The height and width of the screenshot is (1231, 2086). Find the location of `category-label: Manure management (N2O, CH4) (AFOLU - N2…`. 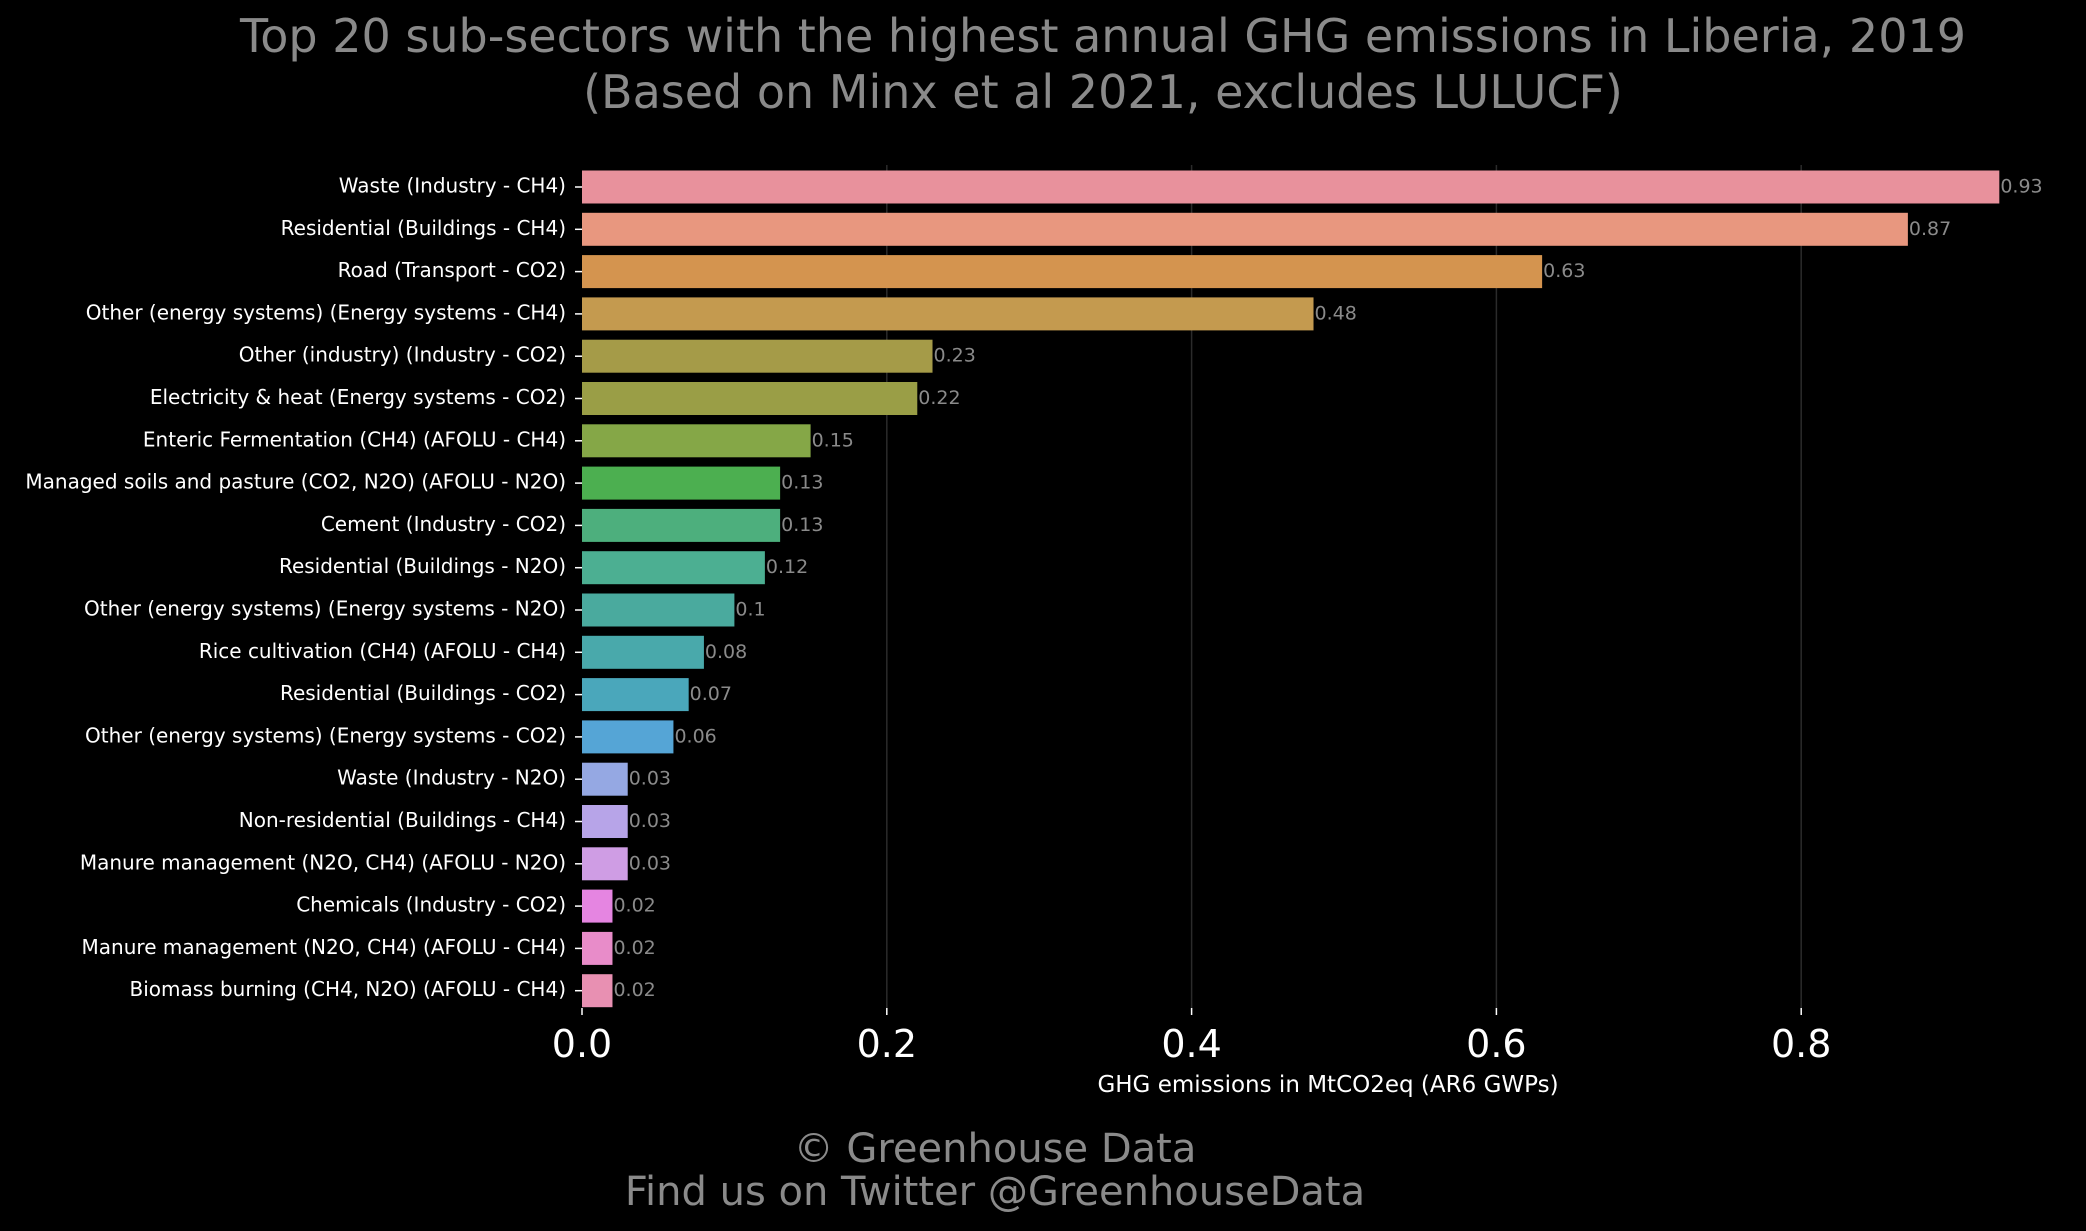

category-label: Manure management (N2O, CH4) (AFOLU - N2… is located at coordinates (323, 862).